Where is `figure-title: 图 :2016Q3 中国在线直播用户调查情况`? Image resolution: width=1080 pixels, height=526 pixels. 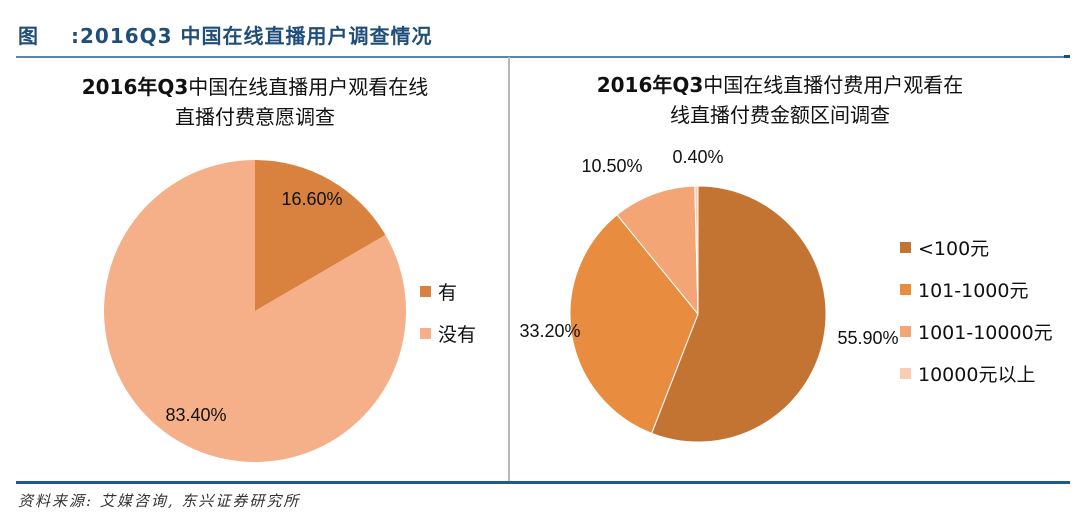
figure-title: 图 :2016Q3 中国在线直播用户调查情况 is located at coordinates (225, 34).